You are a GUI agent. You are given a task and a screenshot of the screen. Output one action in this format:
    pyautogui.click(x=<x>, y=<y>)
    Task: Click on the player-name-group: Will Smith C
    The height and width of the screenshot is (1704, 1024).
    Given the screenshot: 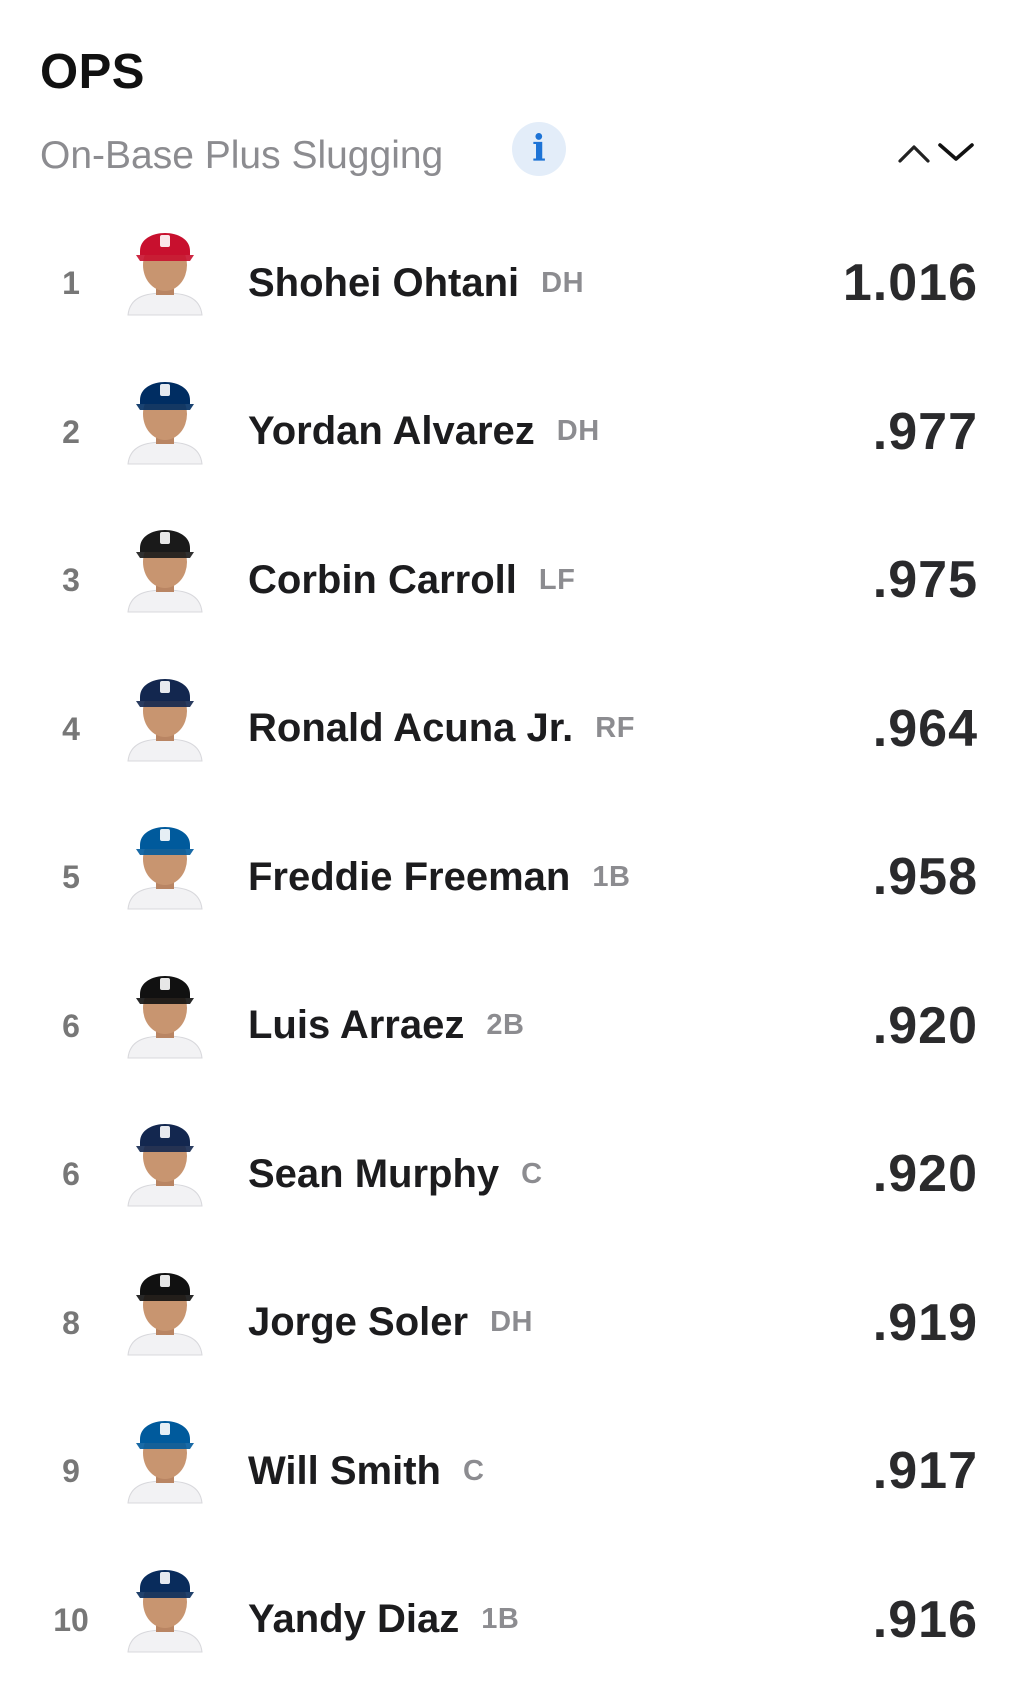 What is the action you would take?
    pyautogui.click(x=366, y=1471)
    